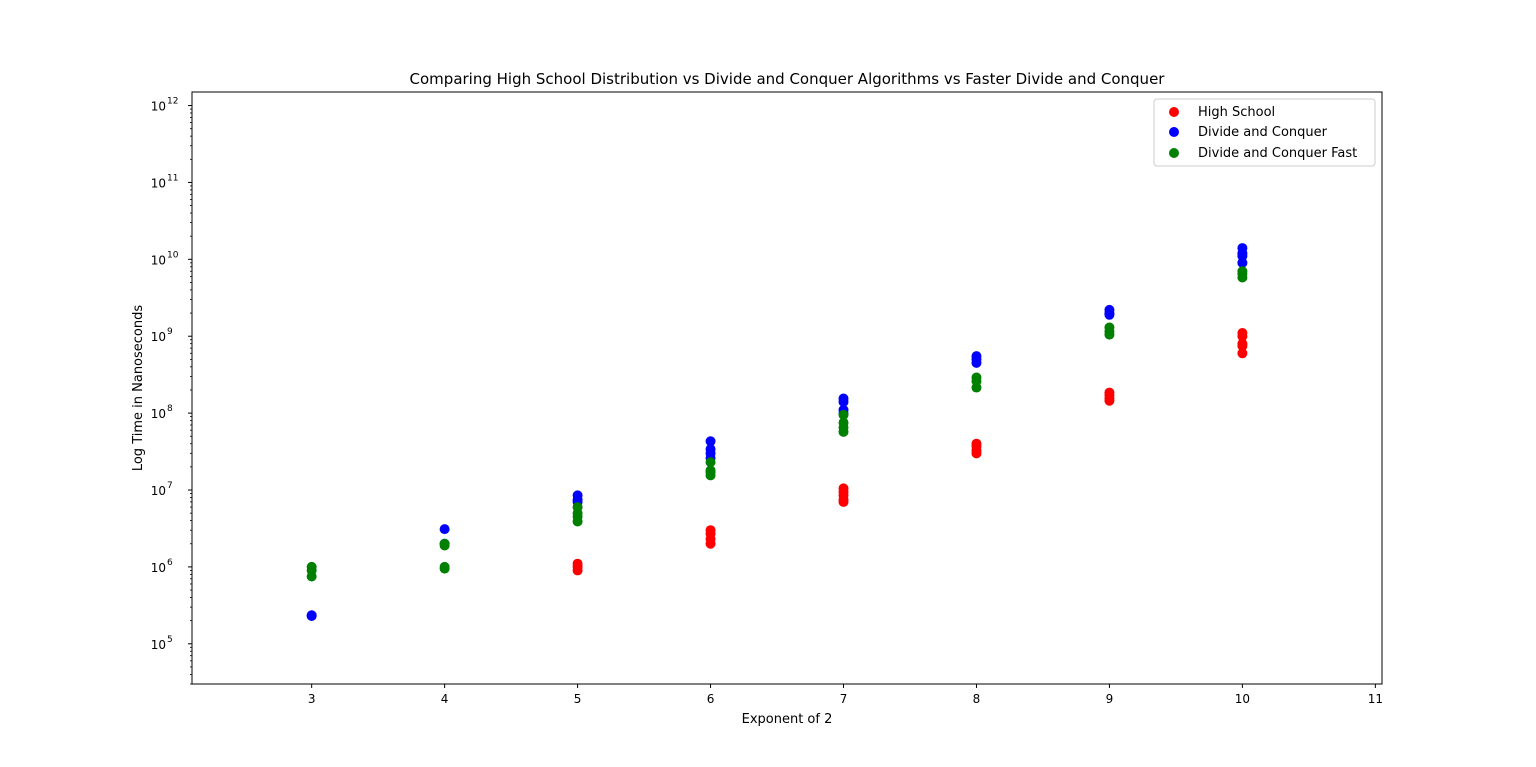 Image resolution: width=1536 pixels, height=767 pixels. Describe the element at coordinates (170, 409) in the screenshot. I see `y-tick-exponent: 8` at that location.